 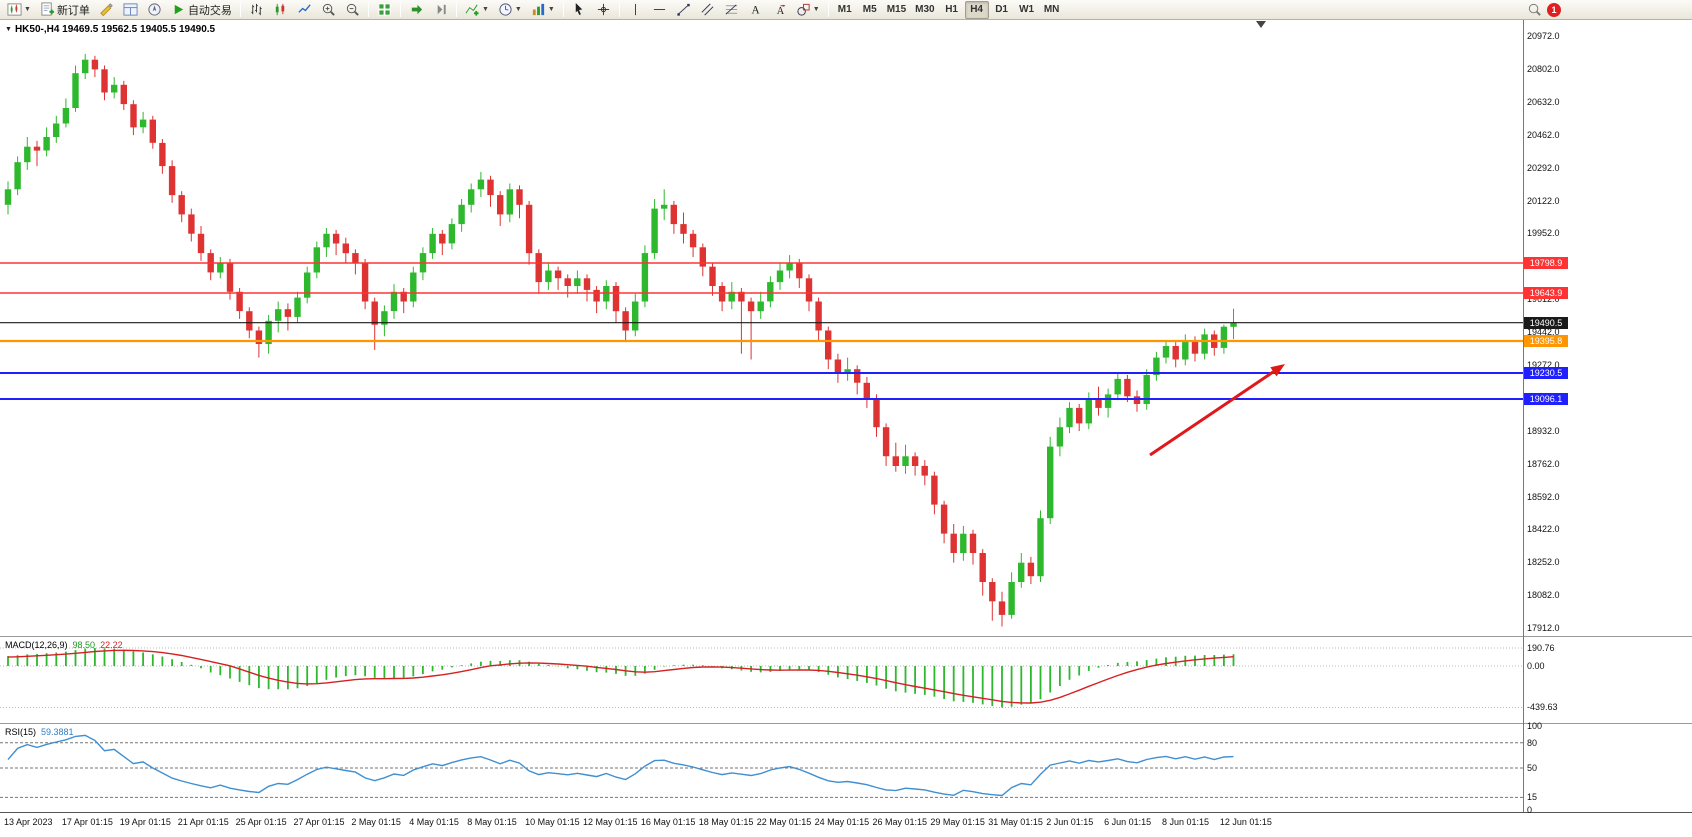 I want to click on metaeditor-button, so click(x=106, y=10).